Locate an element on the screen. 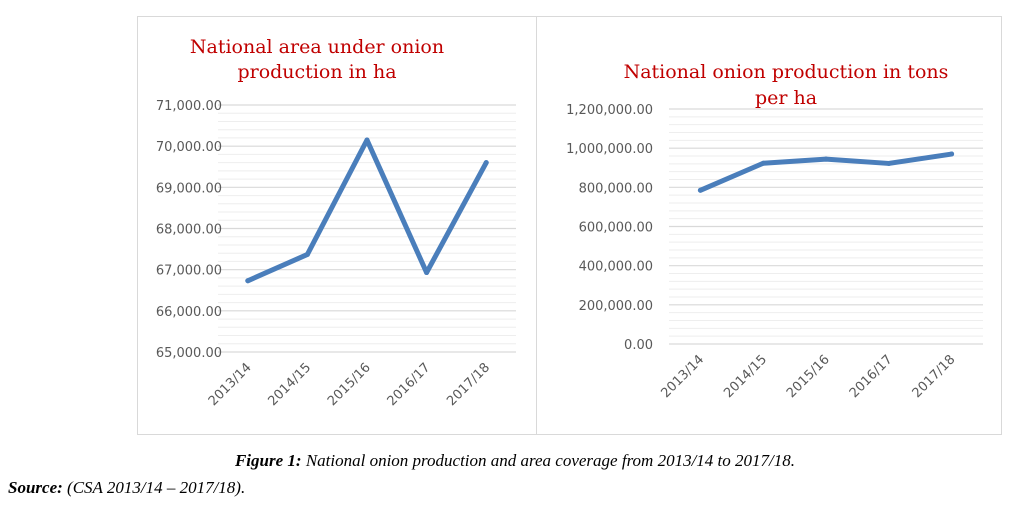 Image resolution: width=1030 pixels, height=513 pixels. chart-title-line: production in ha is located at coordinates (316, 72).